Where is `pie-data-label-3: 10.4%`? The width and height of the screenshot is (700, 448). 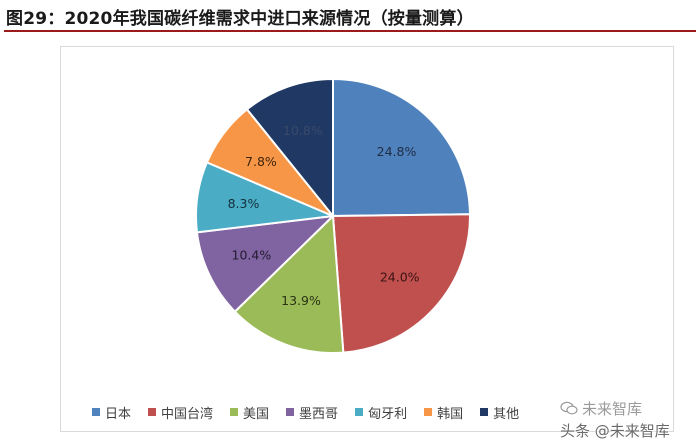
pie-data-label-3: 10.4% is located at coordinates (252, 255).